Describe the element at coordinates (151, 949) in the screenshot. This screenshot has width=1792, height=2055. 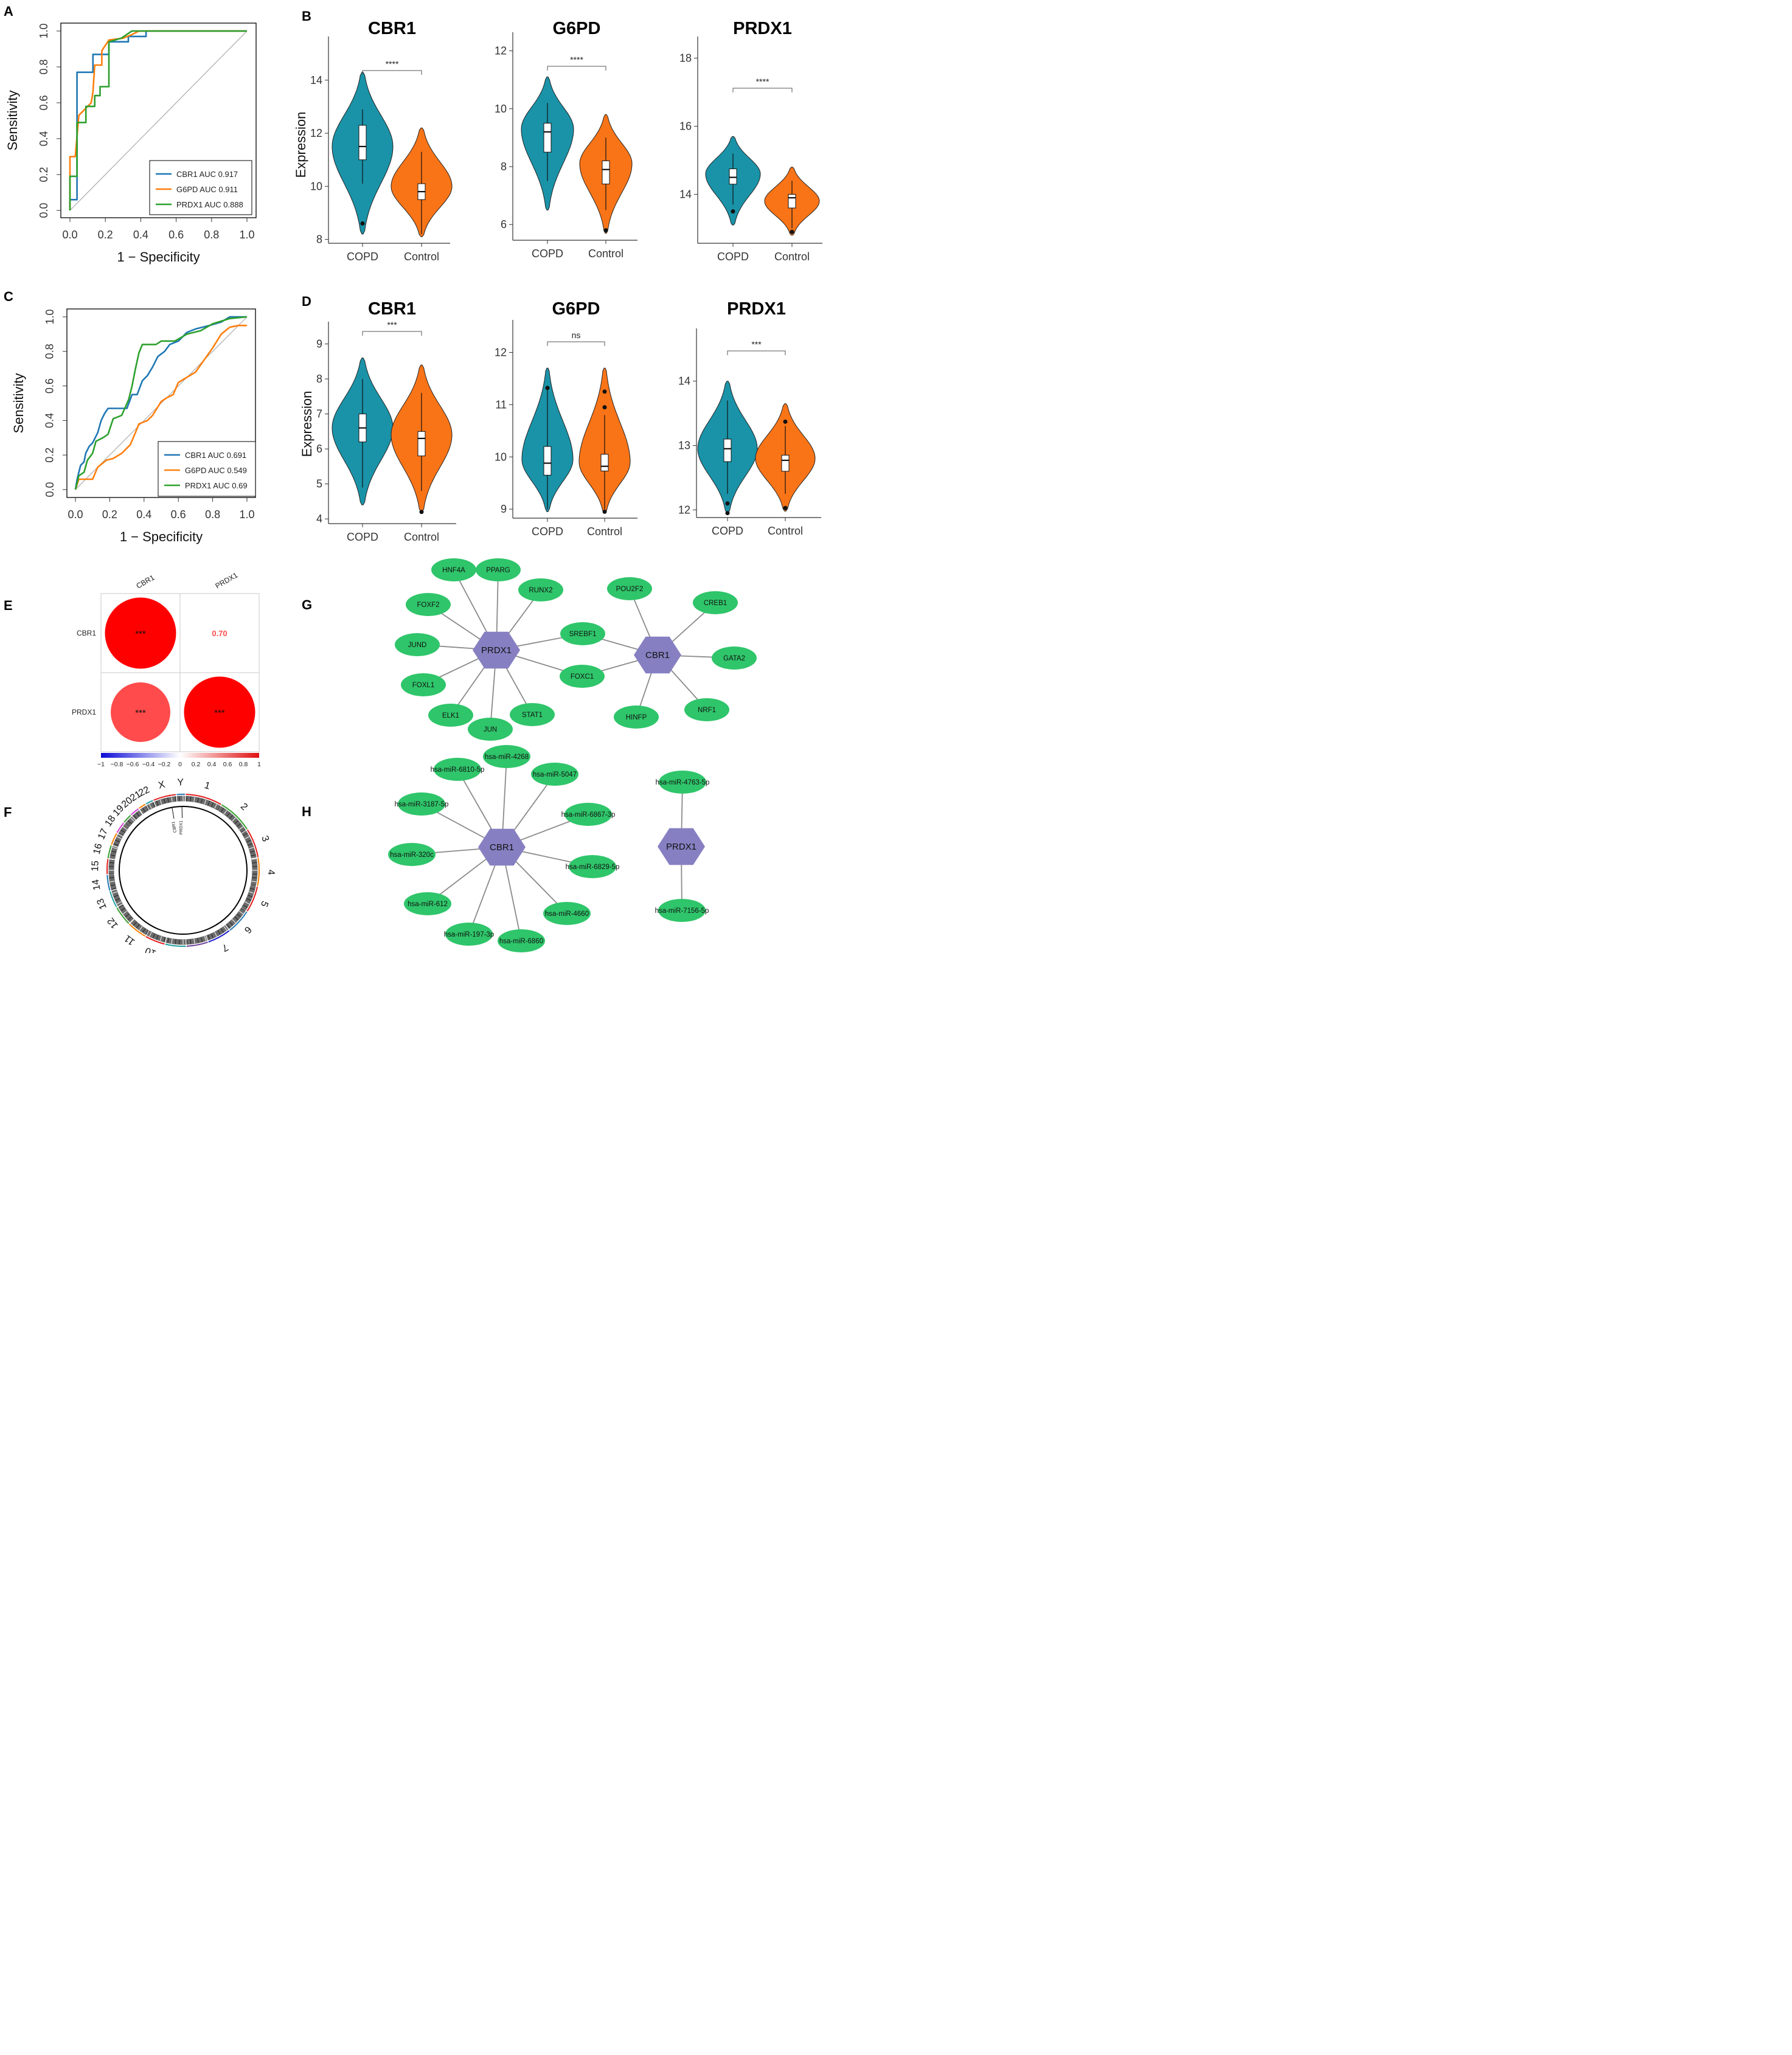
I see `chromosome-label-10: 10` at that location.